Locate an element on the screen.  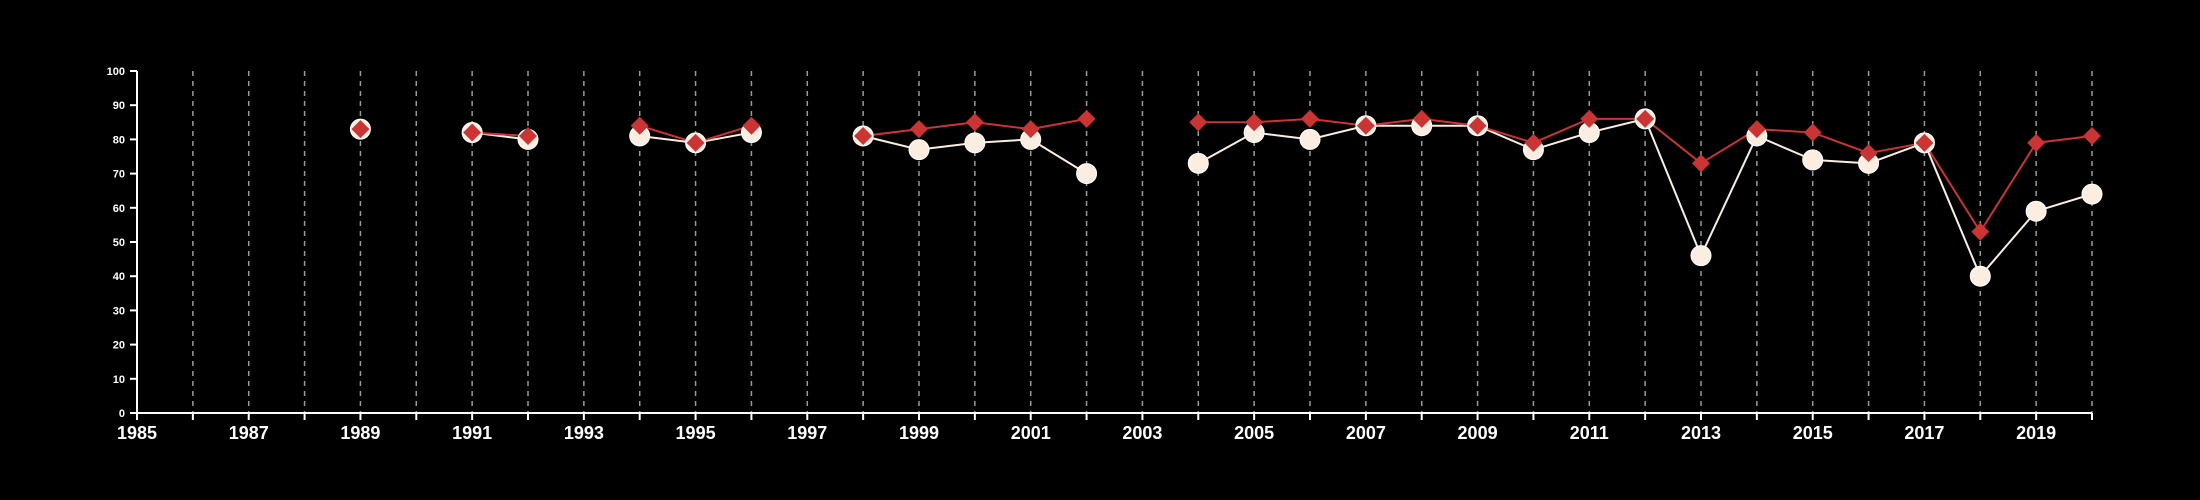
x-tick-label: 1993 is located at coordinates (584, 433).